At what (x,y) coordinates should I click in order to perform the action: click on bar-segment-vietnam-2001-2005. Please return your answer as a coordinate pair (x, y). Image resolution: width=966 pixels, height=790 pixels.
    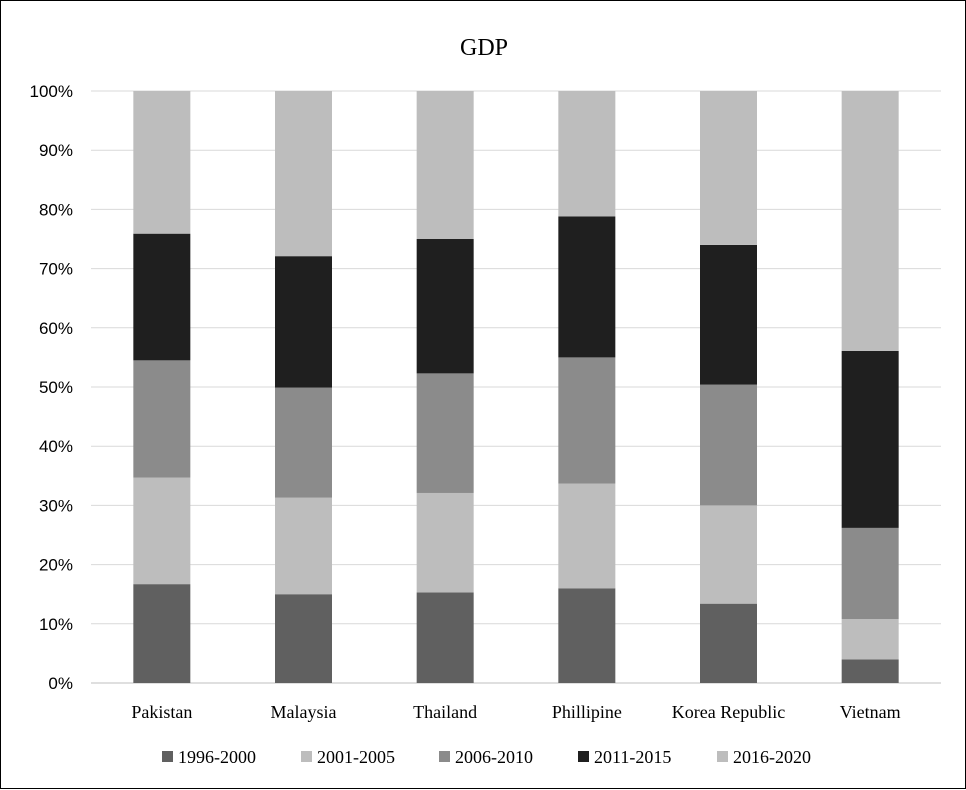
    Looking at the image, I should click on (870, 639).